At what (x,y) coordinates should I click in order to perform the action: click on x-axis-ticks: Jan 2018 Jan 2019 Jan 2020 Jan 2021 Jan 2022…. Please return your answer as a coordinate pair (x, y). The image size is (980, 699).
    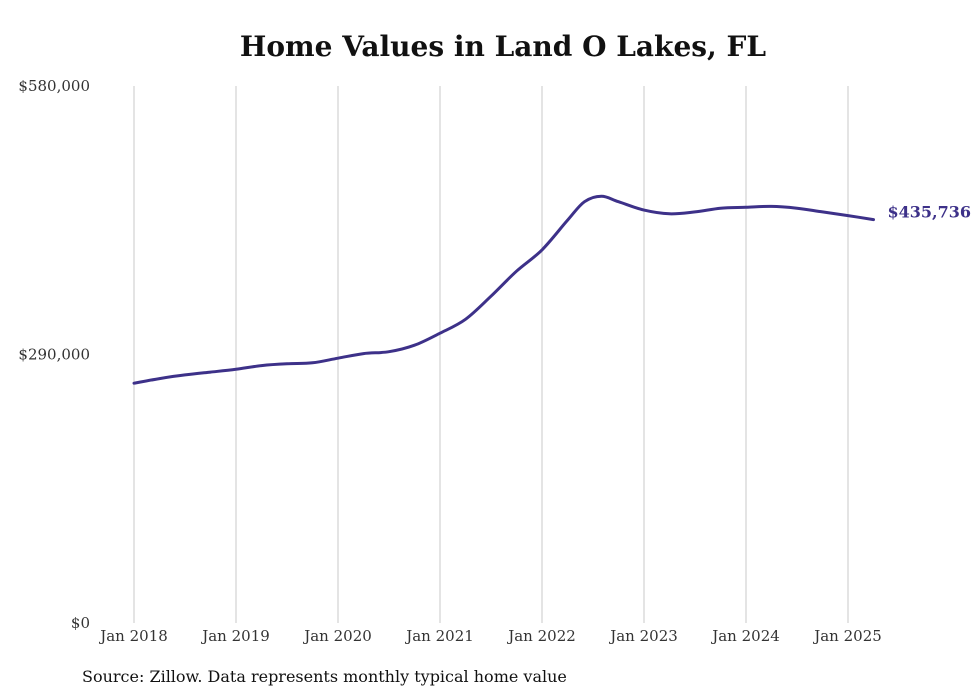
    Looking at the image, I should click on (490, 636).